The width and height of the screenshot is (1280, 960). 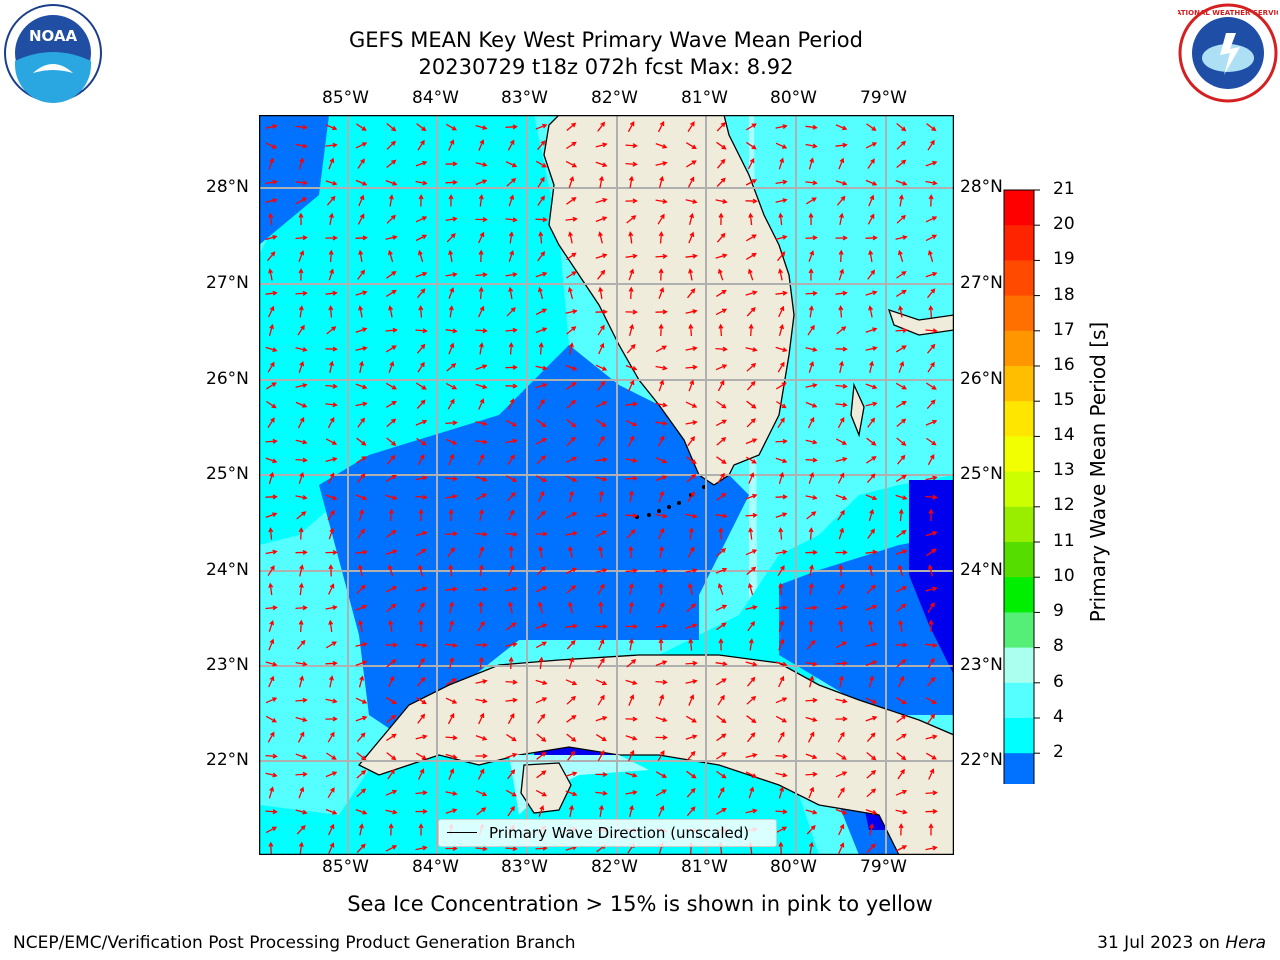 What do you see at coordinates (704, 867) in the screenshot?
I see `lon-label: 81°W` at bounding box center [704, 867].